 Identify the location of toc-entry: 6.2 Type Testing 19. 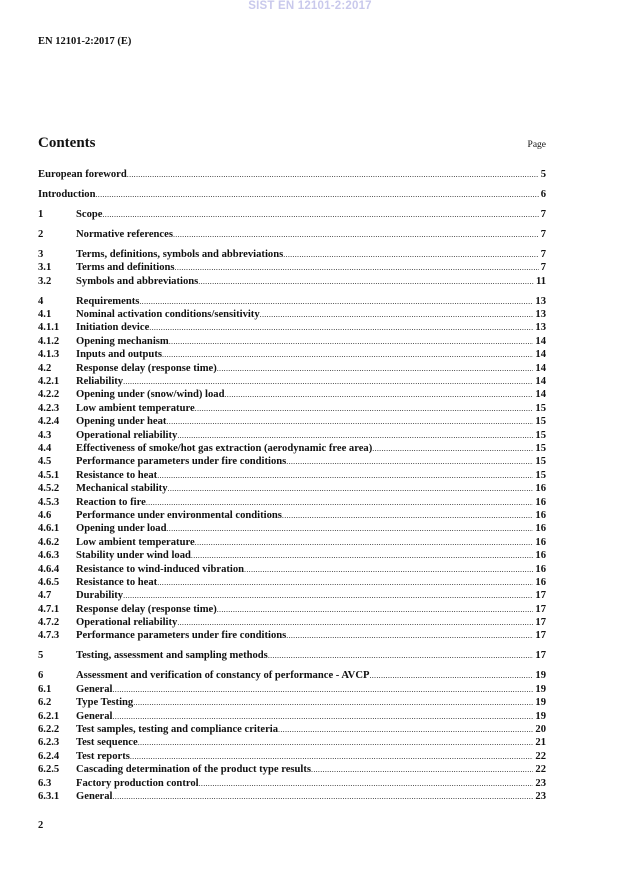
(292, 702).